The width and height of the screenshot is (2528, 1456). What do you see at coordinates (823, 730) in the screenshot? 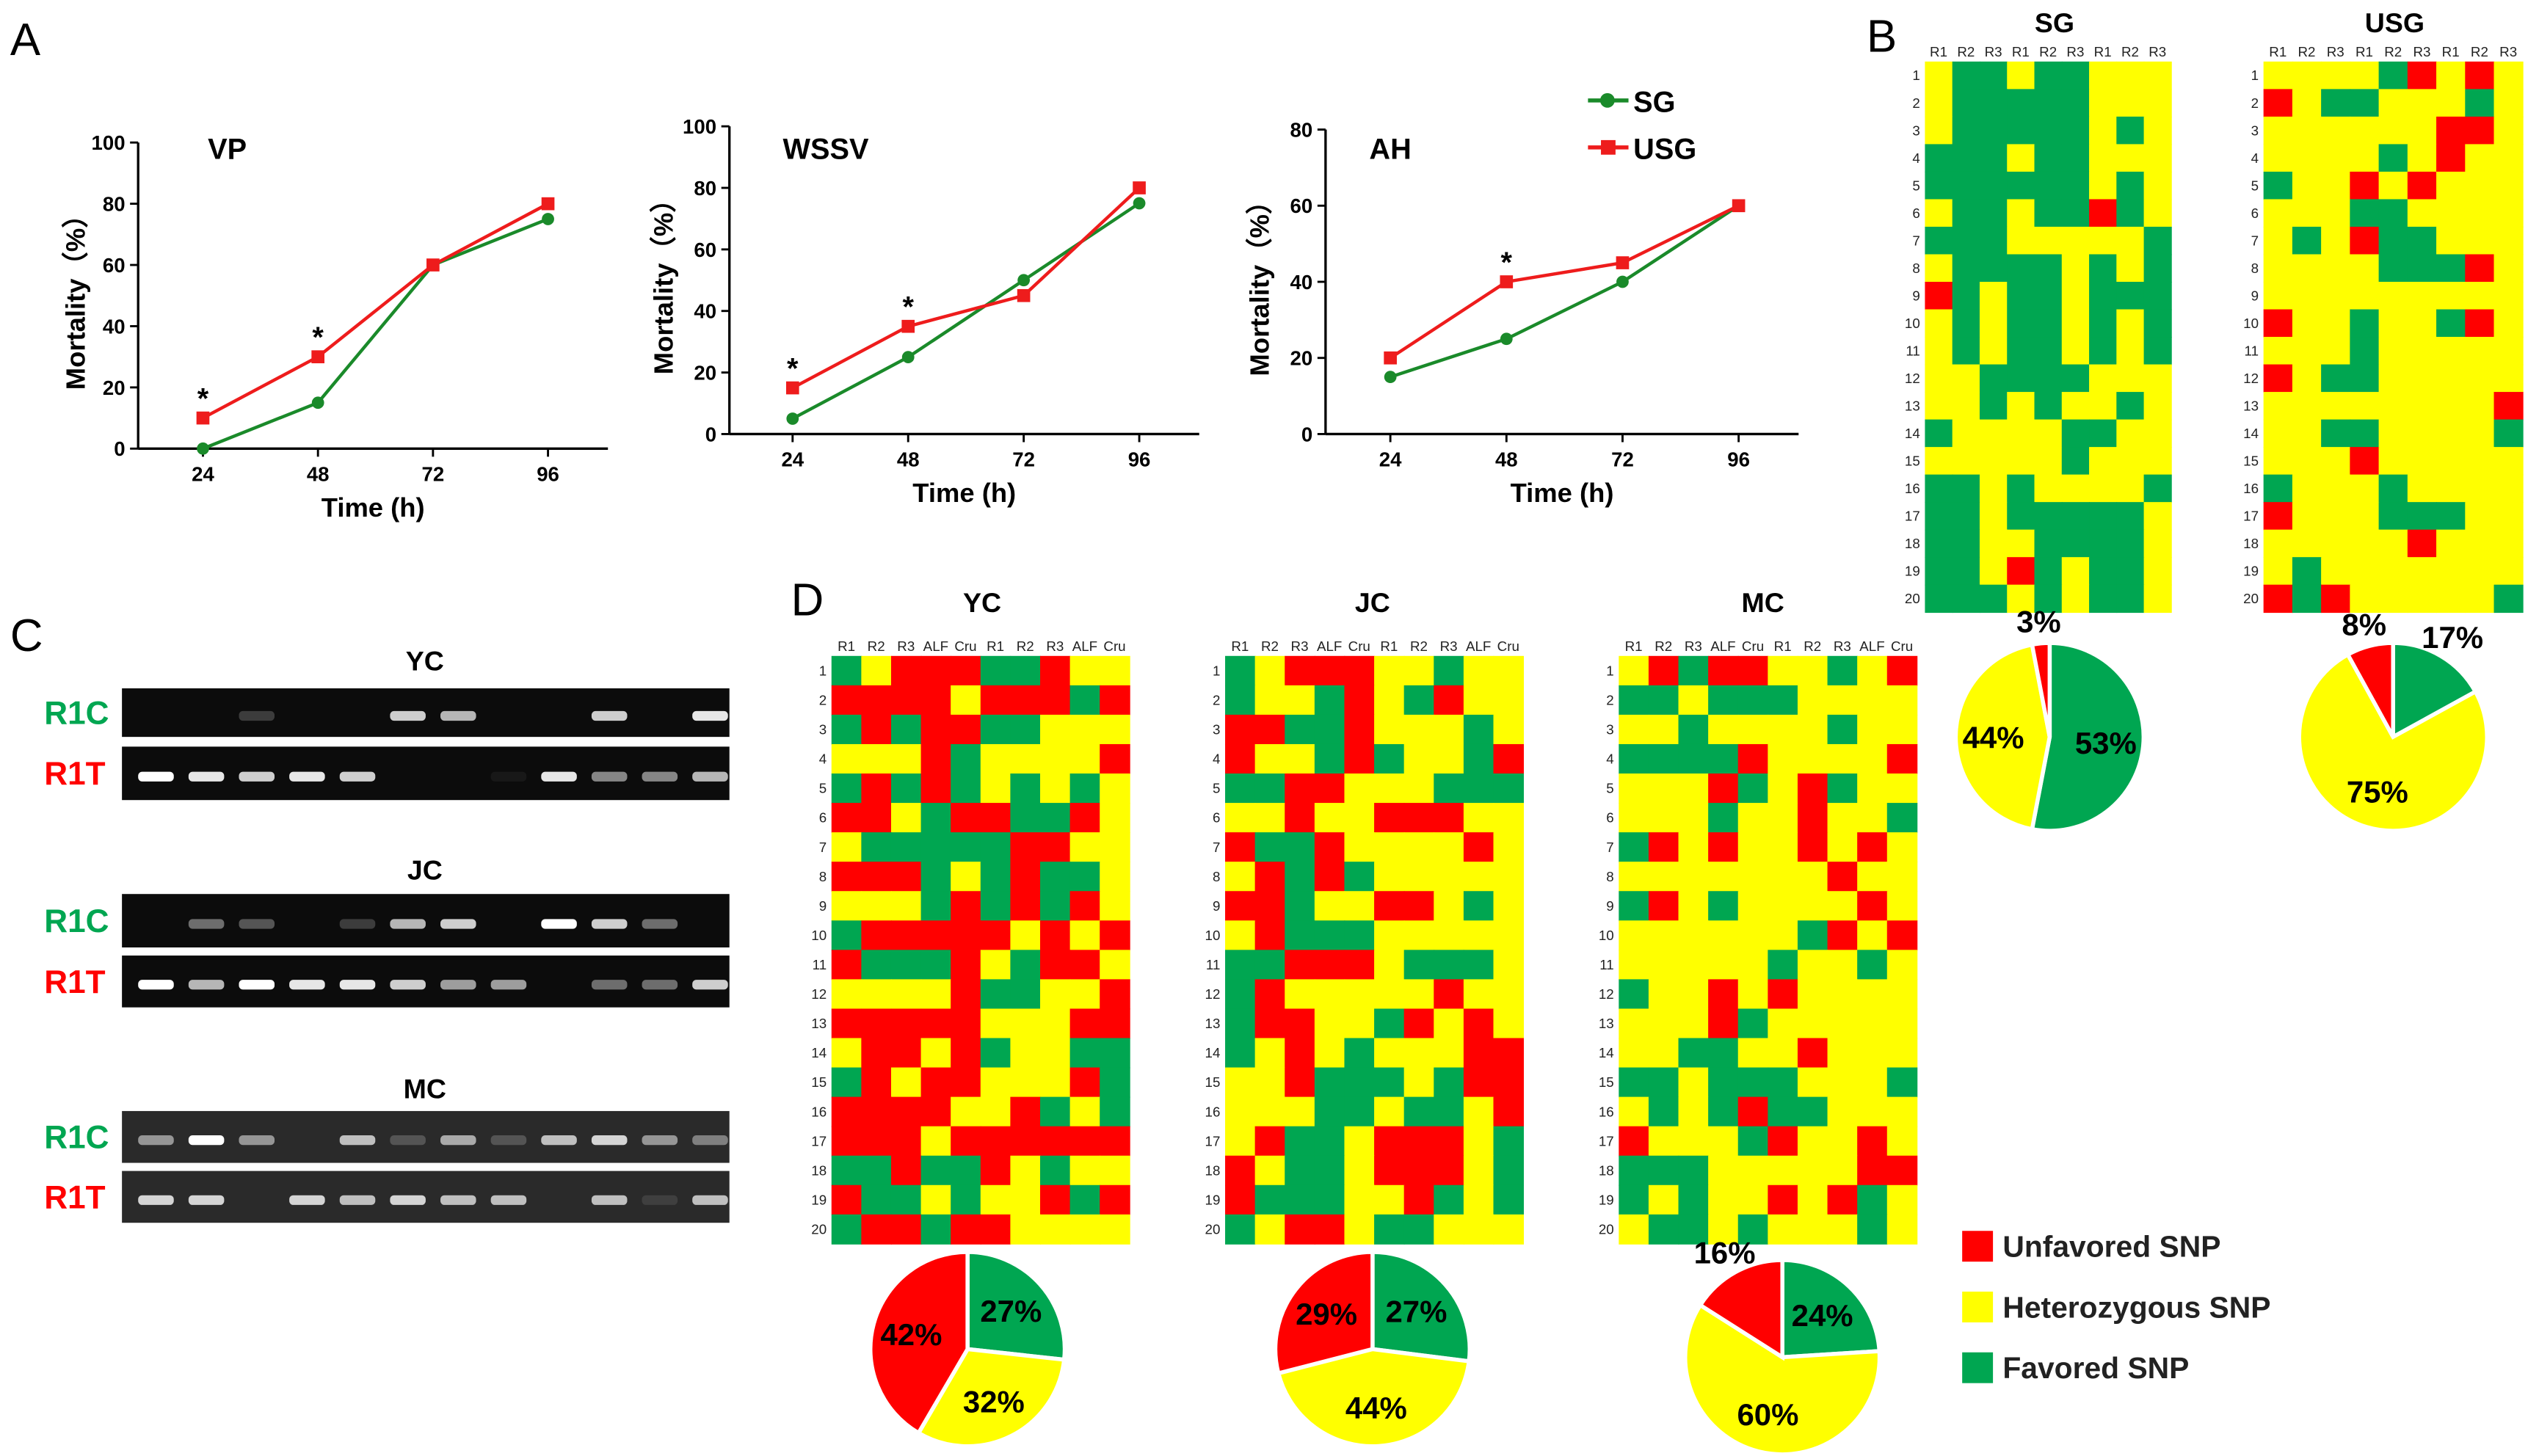
I see `row-label: 3` at bounding box center [823, 730].